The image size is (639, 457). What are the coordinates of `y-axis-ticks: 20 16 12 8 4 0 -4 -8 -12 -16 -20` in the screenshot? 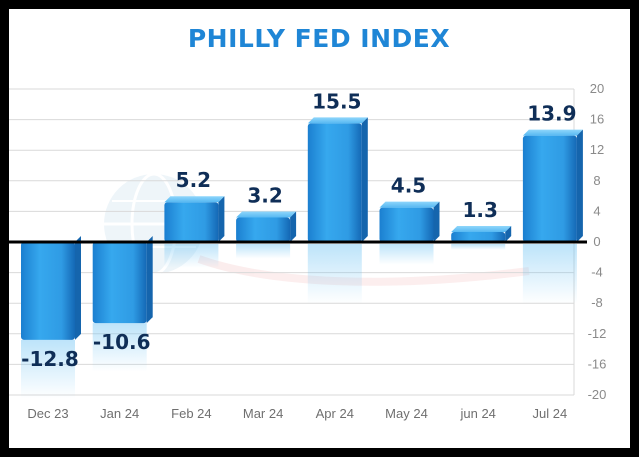 It's located at (597, 241).